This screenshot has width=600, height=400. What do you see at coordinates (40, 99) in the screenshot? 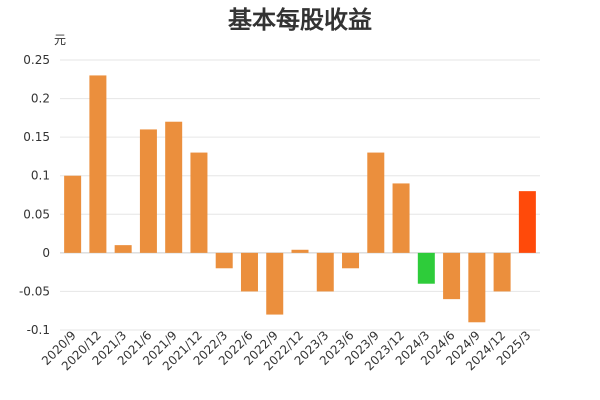
I see `y-tick-label: 0.2` at bounding box center [40, 99].